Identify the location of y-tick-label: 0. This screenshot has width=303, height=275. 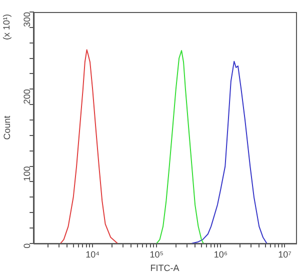
(27, 245).